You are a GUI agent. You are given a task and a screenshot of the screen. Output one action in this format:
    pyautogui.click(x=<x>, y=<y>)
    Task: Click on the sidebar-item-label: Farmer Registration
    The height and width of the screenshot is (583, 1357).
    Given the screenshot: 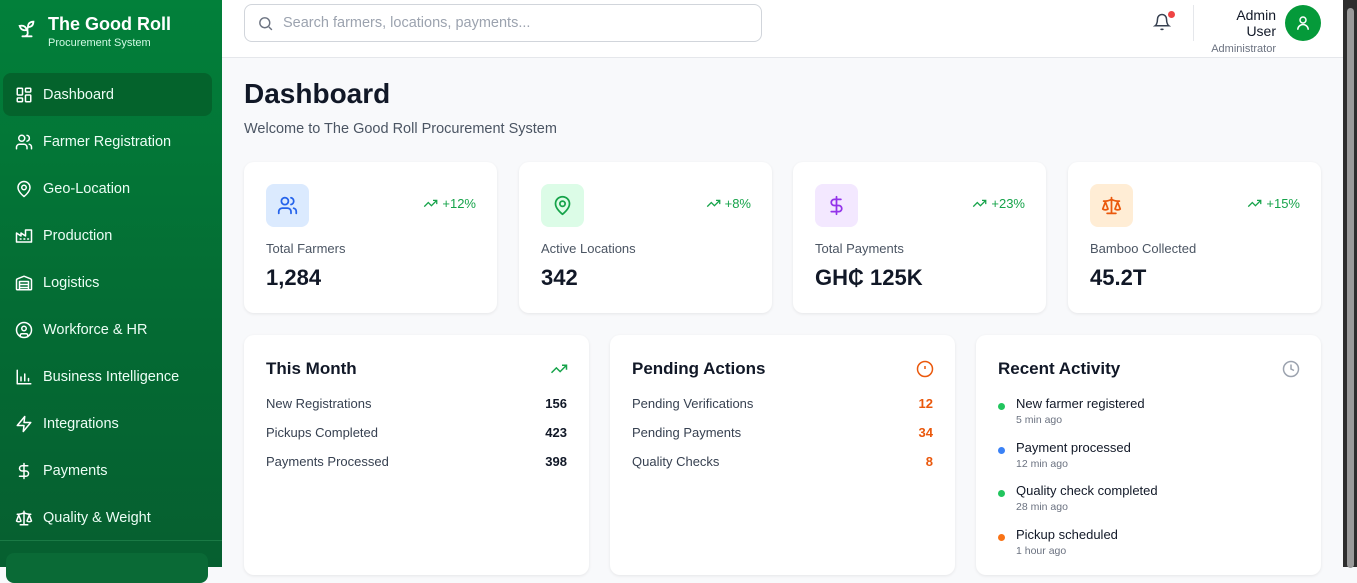 What is the action you would take?
    pyautogui.click(x=107, y=141)
    